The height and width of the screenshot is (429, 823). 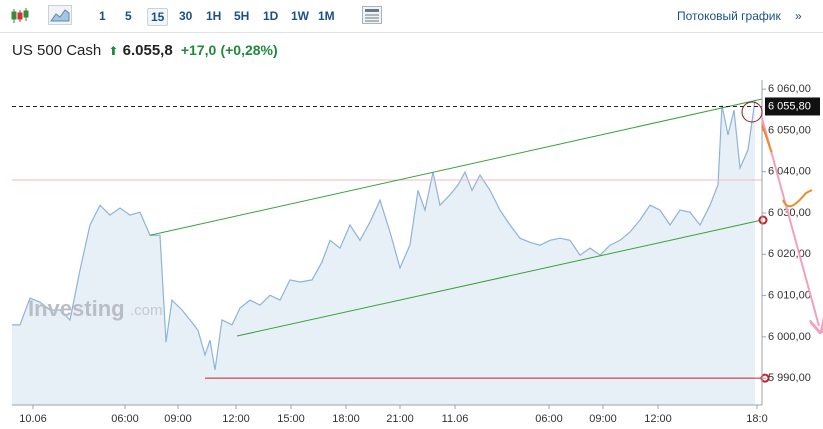 I want to click on interval-button: 1, so click(x=102, y=16).